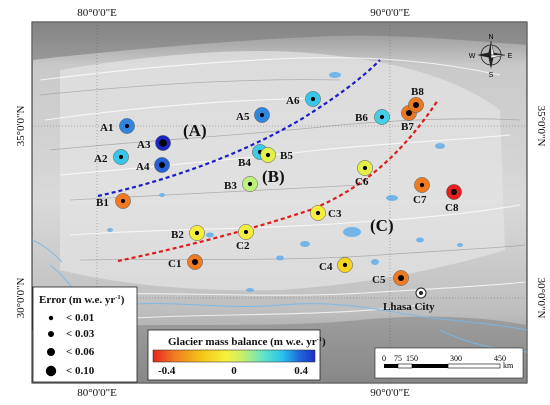 This screenshot has height=405, width=550. What do you see at coordinates (384, 358) in the screenshot?
I see `scale-tick-0: 0` at bounding box center [384, 358].